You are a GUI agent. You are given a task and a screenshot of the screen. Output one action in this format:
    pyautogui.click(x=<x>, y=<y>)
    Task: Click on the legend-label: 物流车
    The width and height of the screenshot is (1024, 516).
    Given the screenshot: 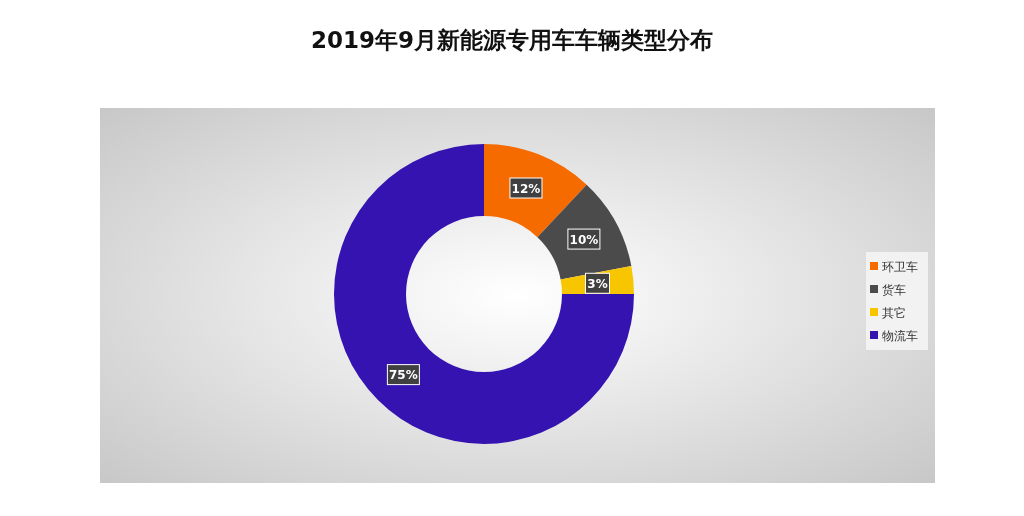 What is the action you would take?
    pyautogui.click(x=900, y=336)
    